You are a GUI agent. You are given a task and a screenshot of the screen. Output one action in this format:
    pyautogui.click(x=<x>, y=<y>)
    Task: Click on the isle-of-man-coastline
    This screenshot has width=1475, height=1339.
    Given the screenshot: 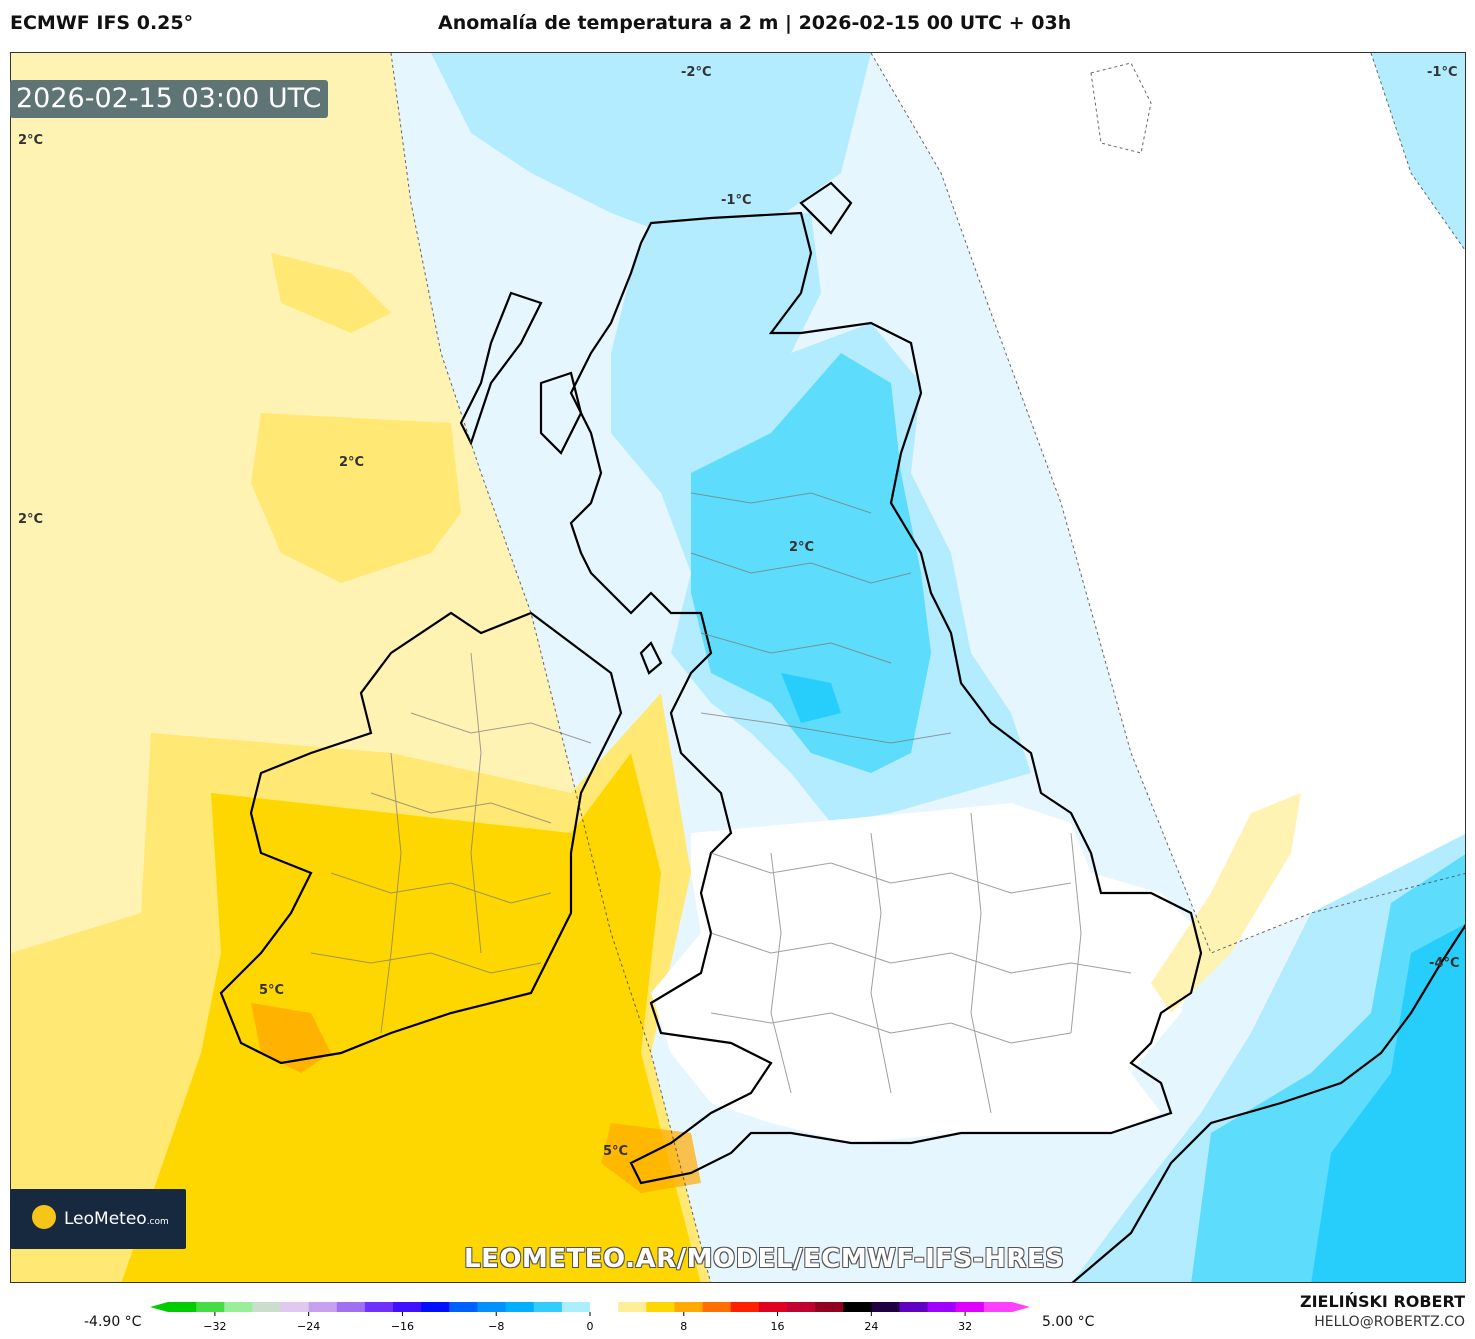 What is the action you would take?
    pyautogui.click(x=651, y=658)
    